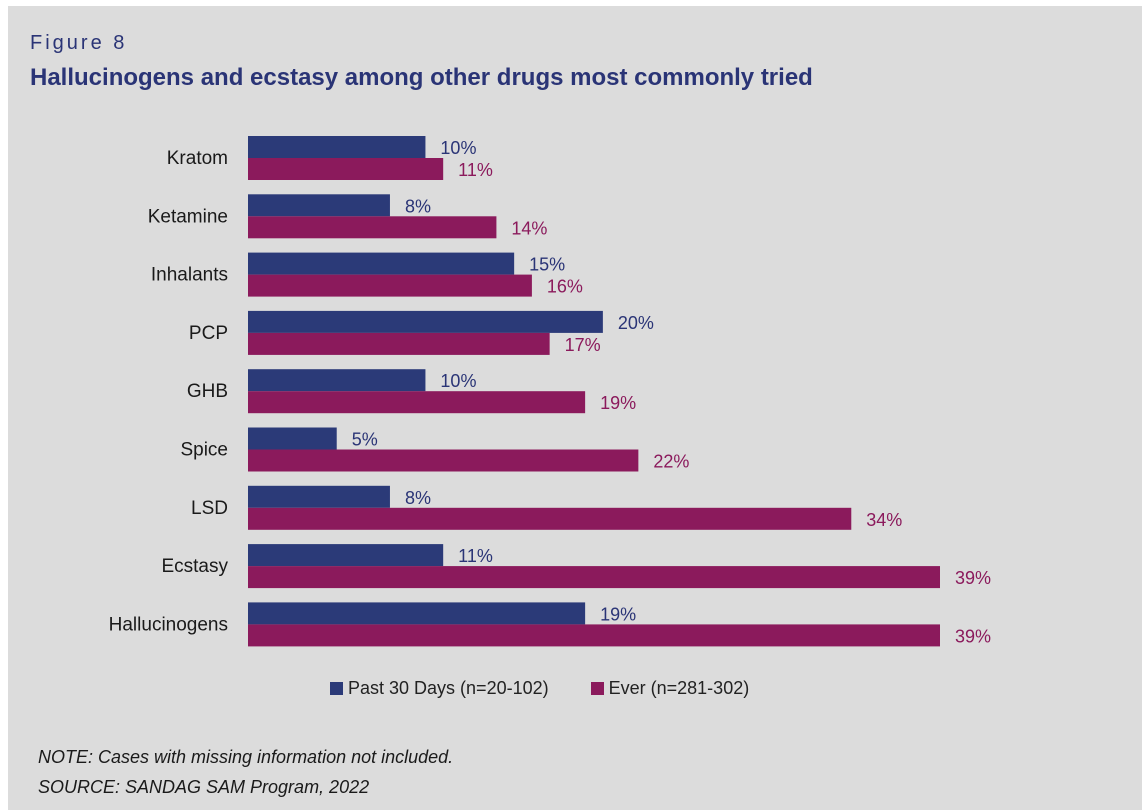 Image resolution: width=1142 pixels, height=810 pixels. Describe the element at coordinates (292, 438) in the screenshot. I see `bar-past30-spice` at that location.